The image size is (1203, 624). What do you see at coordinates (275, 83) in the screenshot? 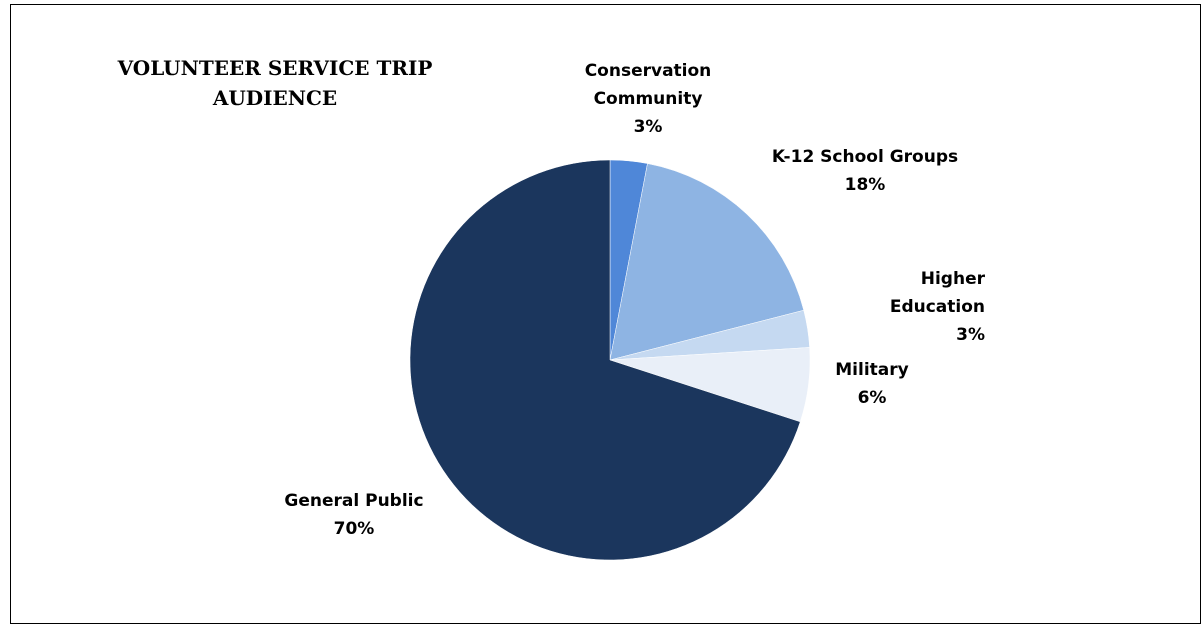
I see `chart-title: VOLUNTEER SERVICE TRIP AUDIENCE` at bounding box center [275, 83].